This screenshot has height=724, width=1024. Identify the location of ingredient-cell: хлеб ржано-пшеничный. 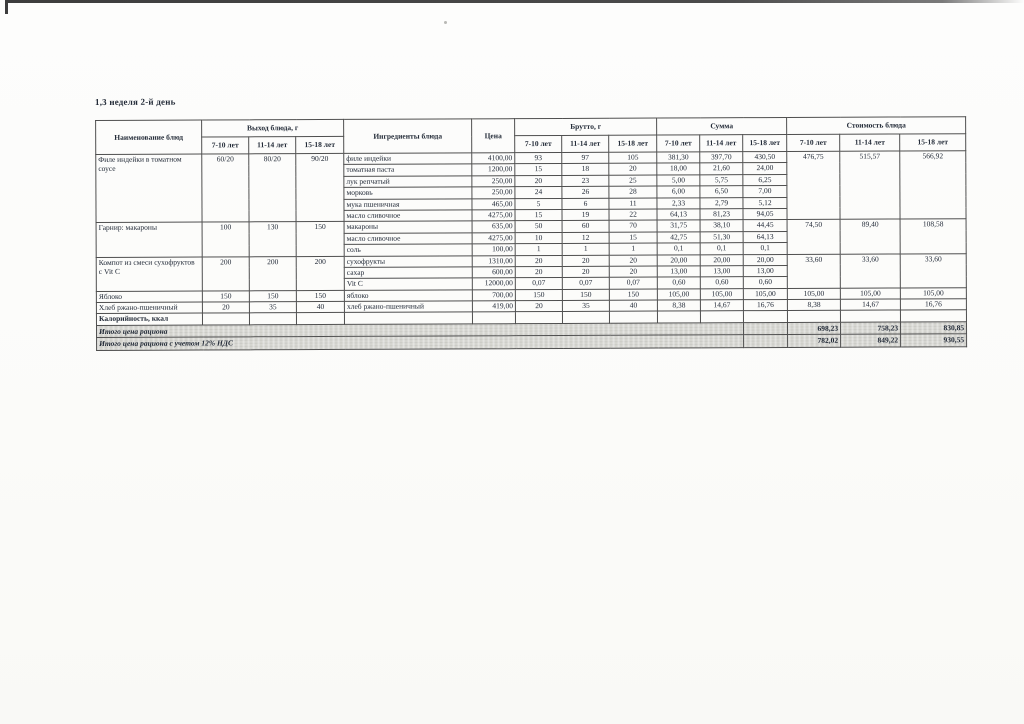
(408, 306).